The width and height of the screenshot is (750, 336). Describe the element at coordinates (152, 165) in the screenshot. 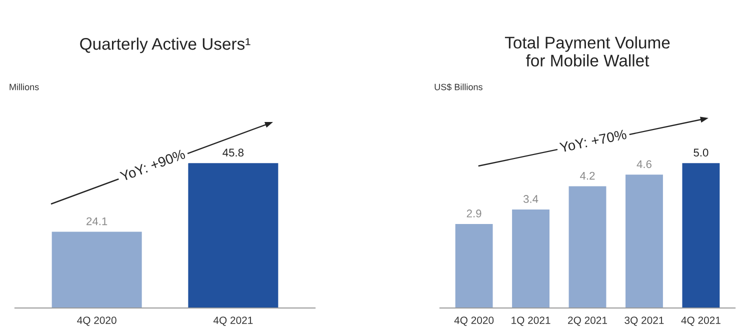

I see `annotation: YoY: +90%` at that location.